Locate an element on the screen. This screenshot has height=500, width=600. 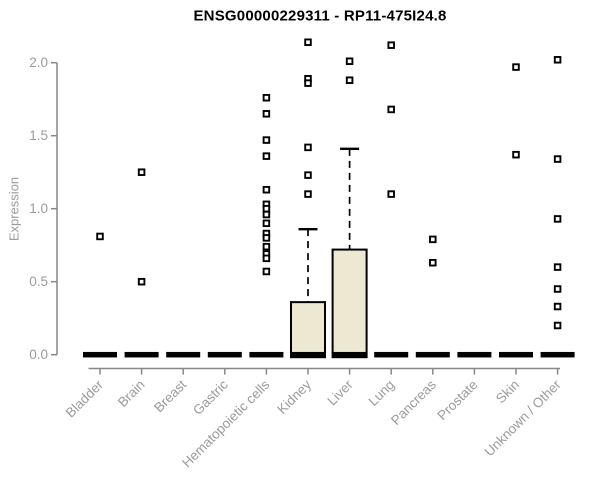
x-category-label: Bladder is located at coordinates (85, 399).